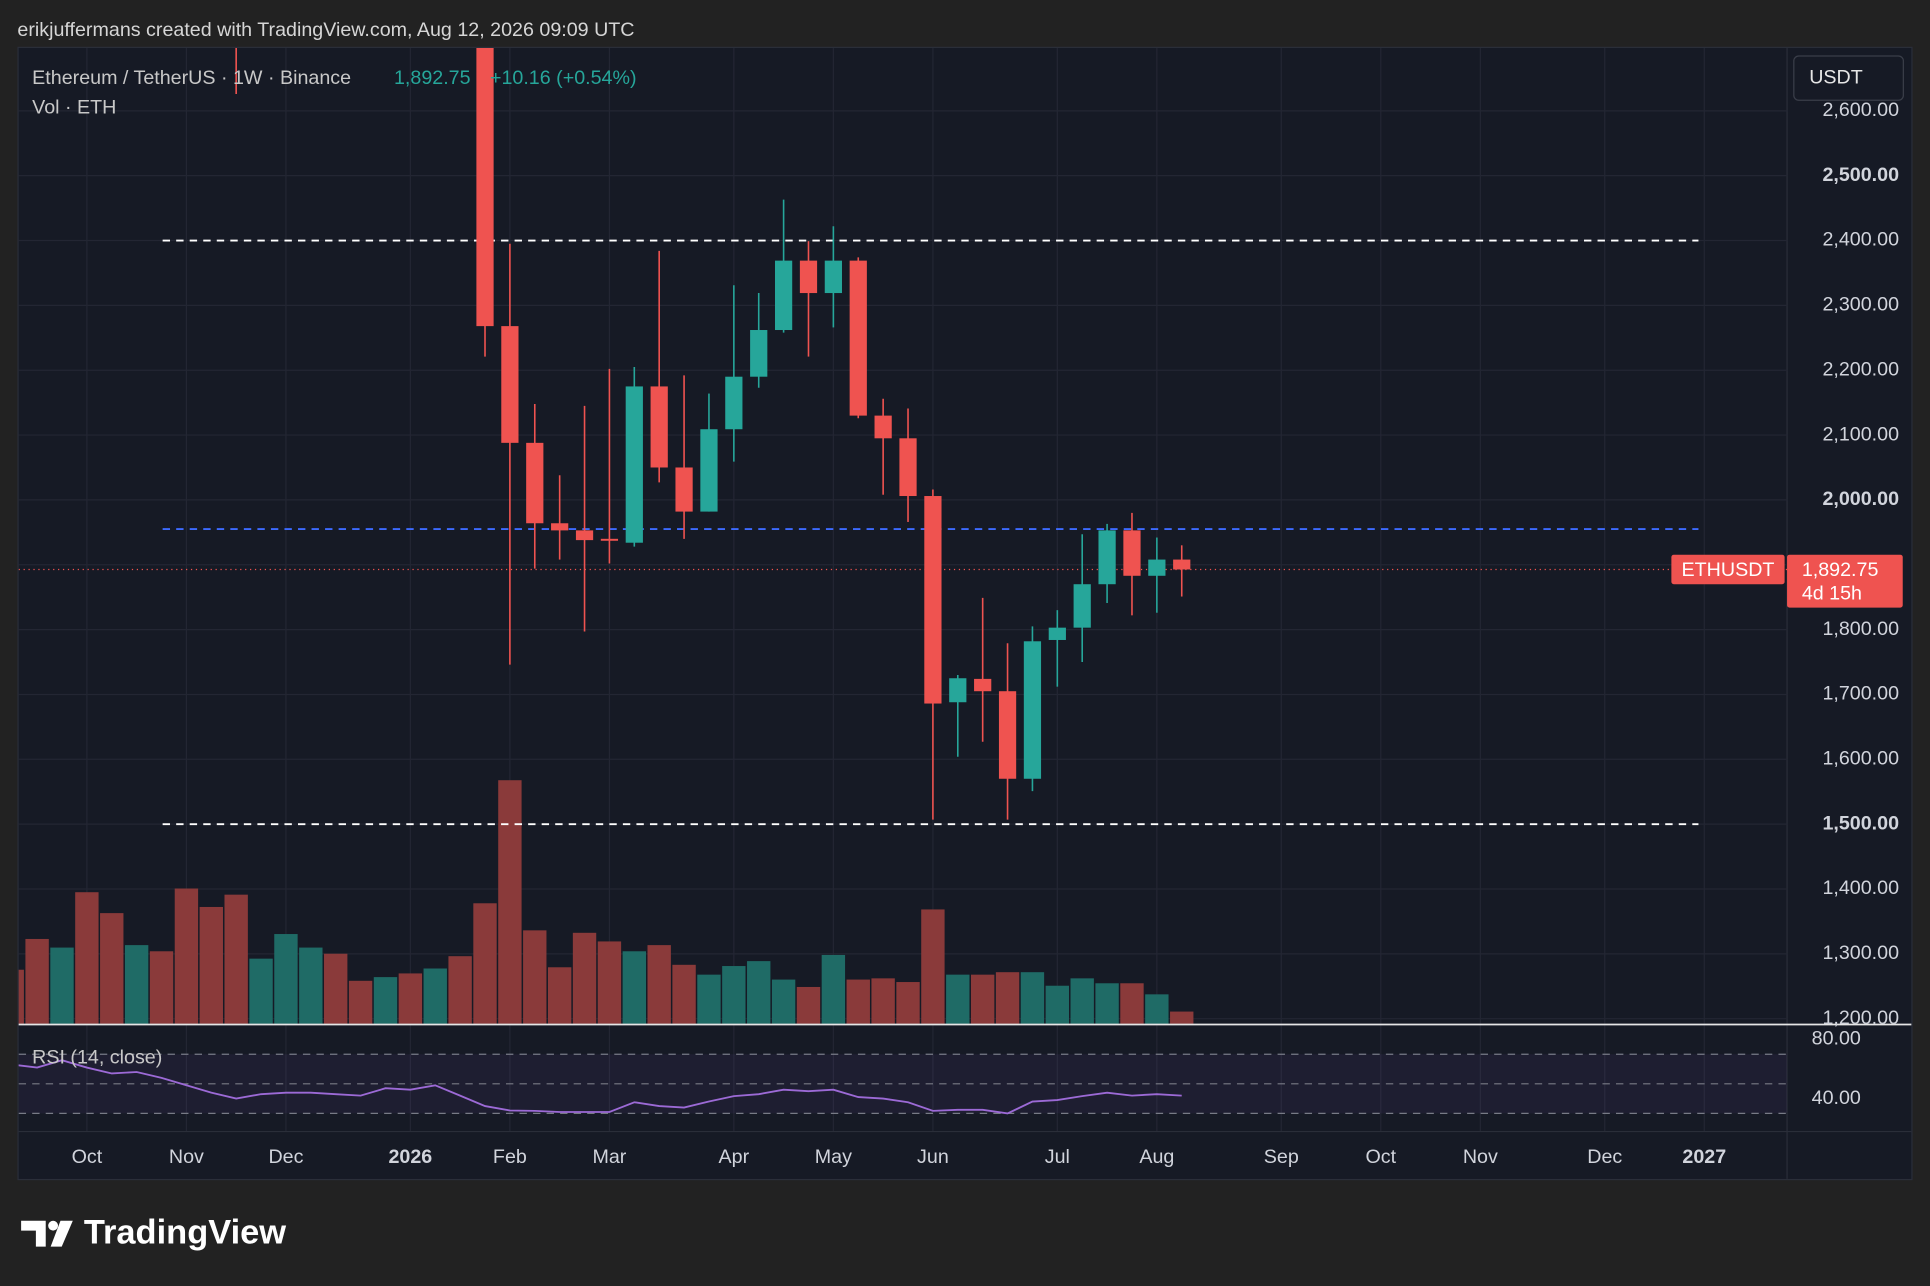  I want to click on y-tick-label: 2,300.00, so click(1860, 305).